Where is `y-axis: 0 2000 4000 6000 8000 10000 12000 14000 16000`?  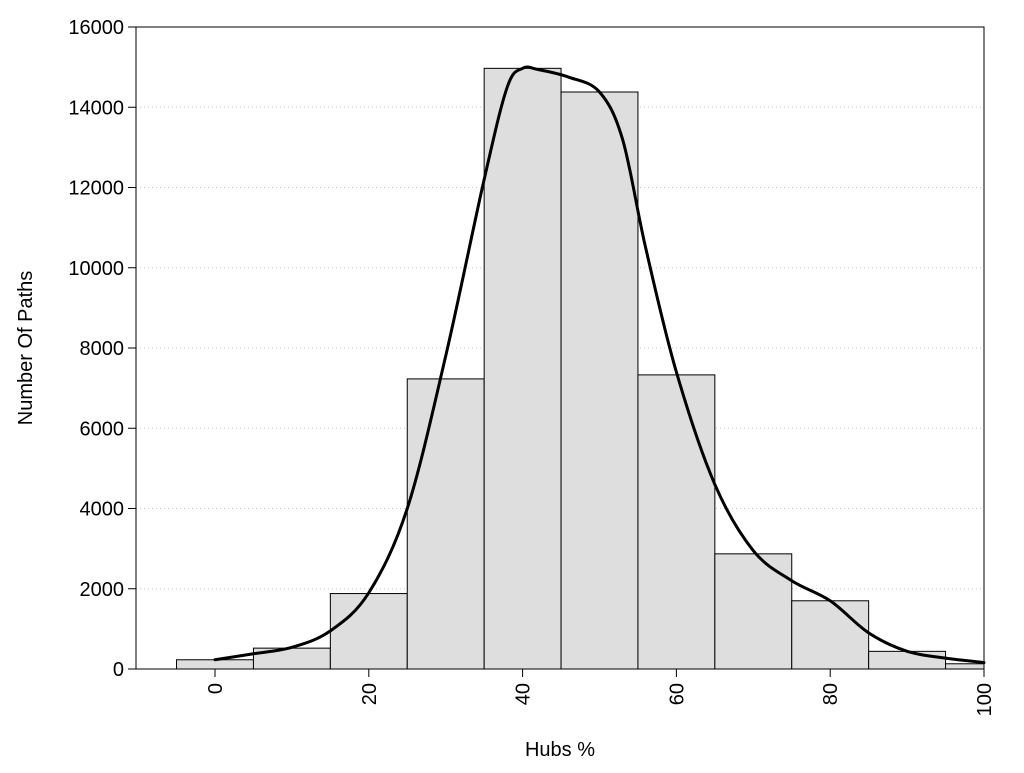
y-axis: 0 2000 4000 6000 8000 10000 12000 14000 16000 is located at coordinates (102, 349).